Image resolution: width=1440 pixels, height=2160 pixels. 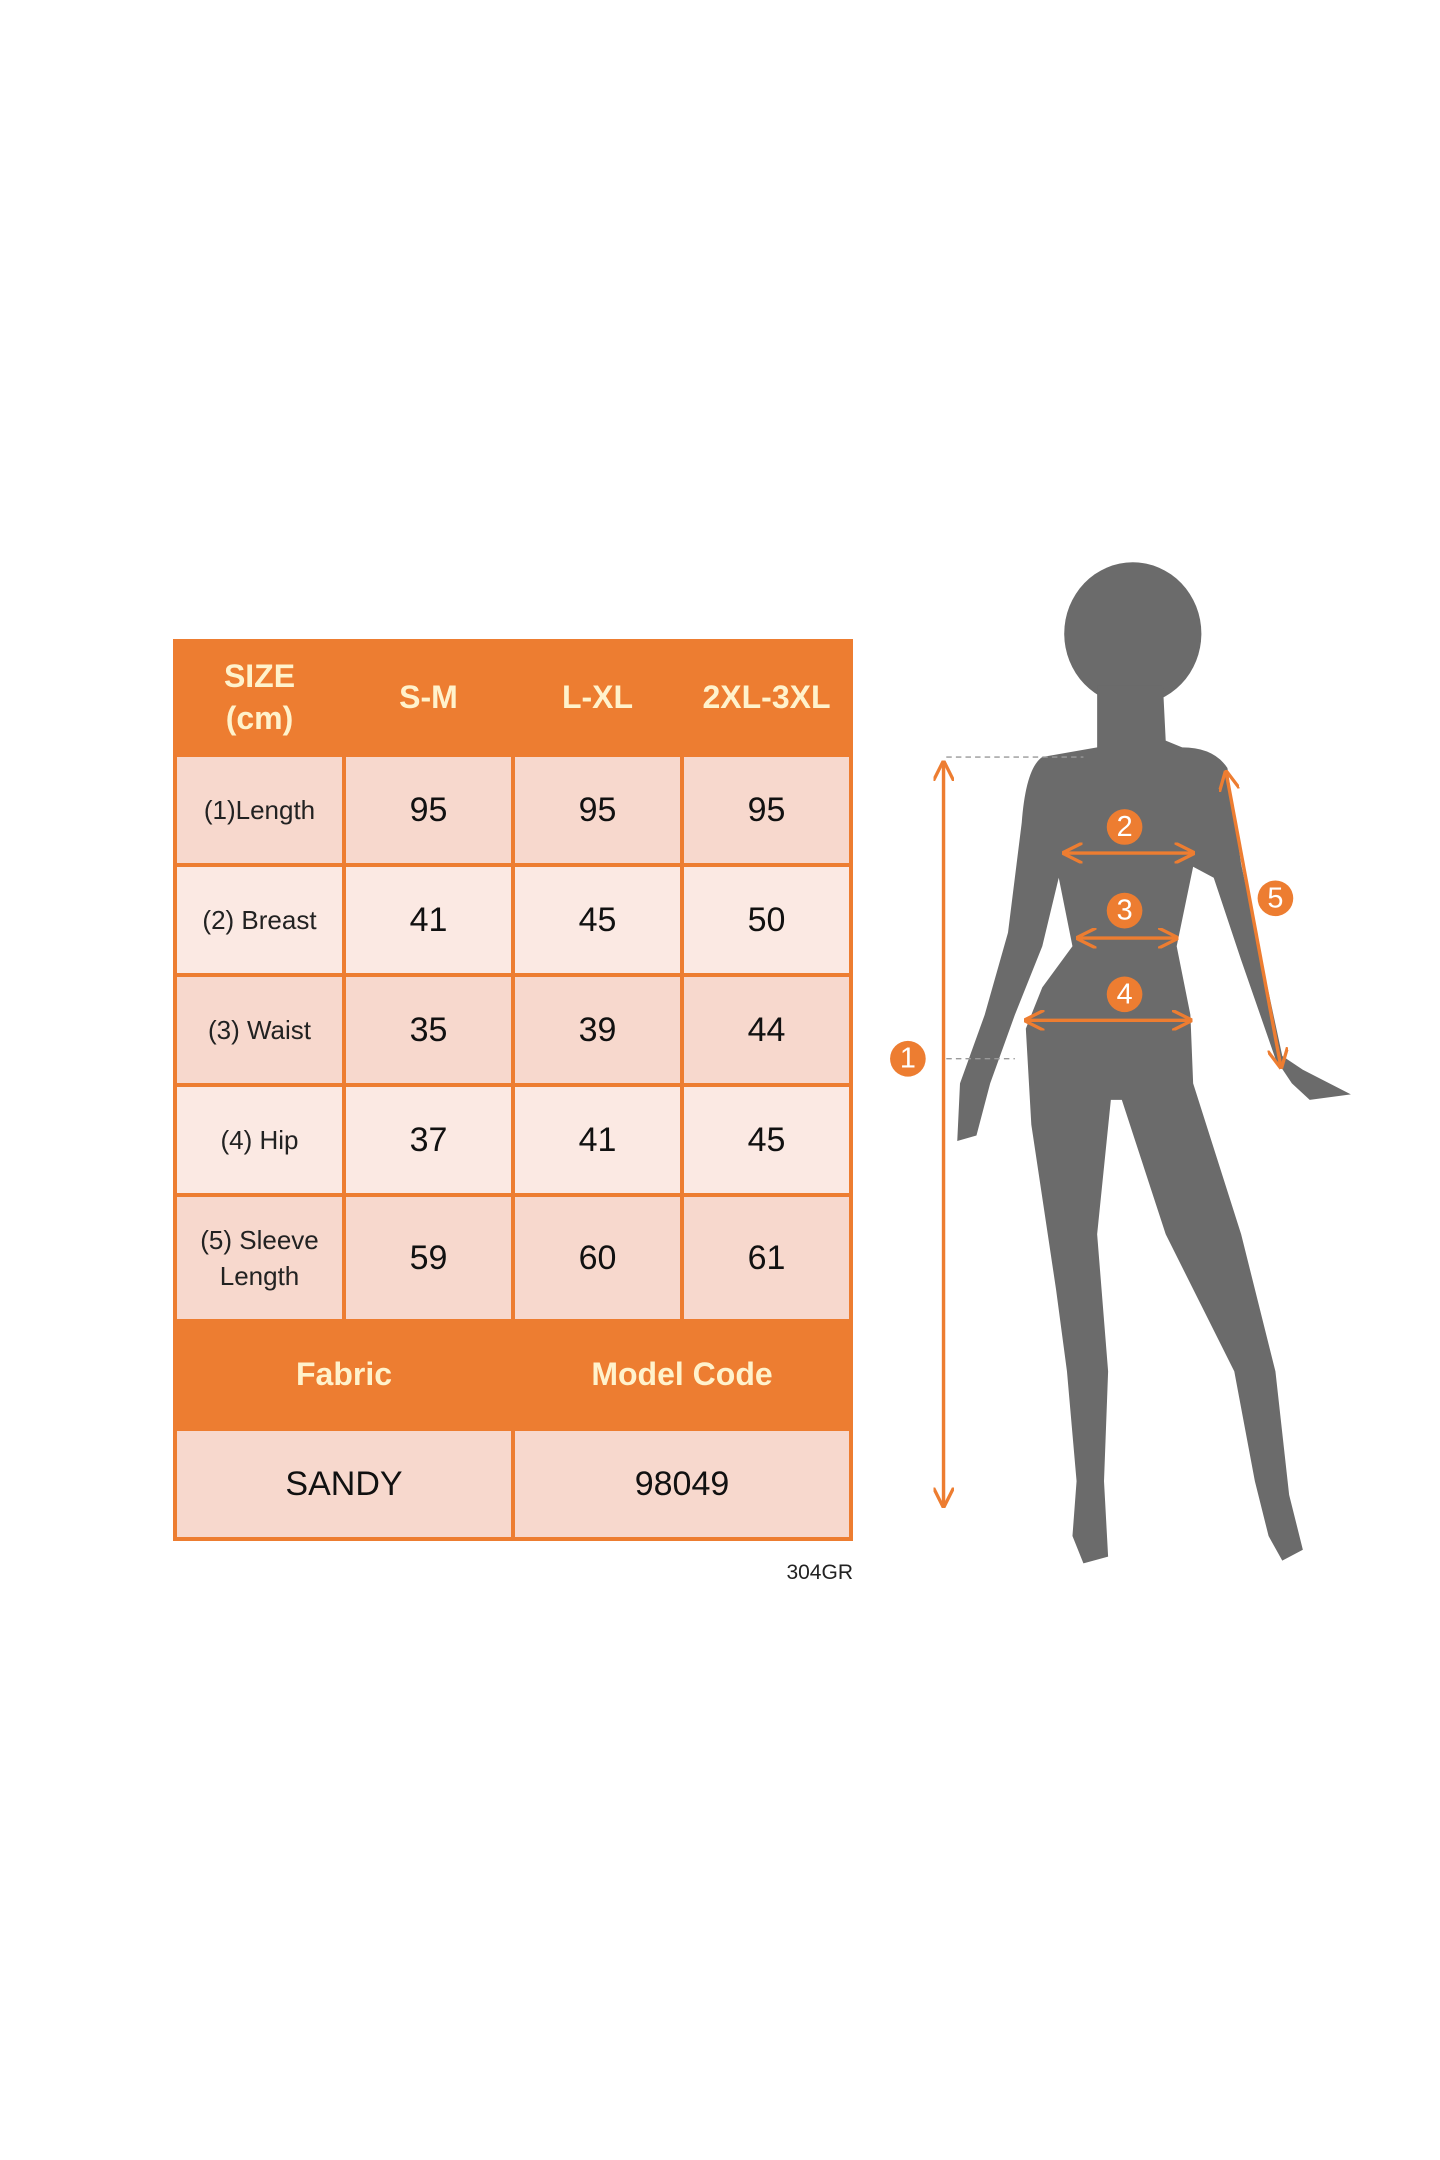 What do you see at coordinates (428, 1030) in the screenshot?
I see `cell-value: 35` at bounding box center [428, 1030].